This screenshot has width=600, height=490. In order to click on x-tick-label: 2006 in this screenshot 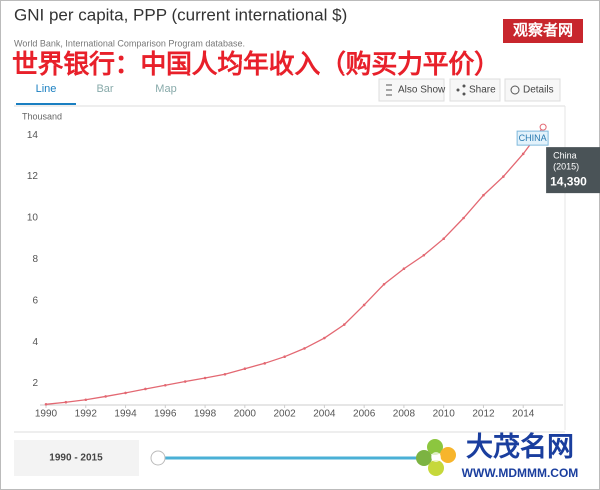, I will do `click(364, 414)`.